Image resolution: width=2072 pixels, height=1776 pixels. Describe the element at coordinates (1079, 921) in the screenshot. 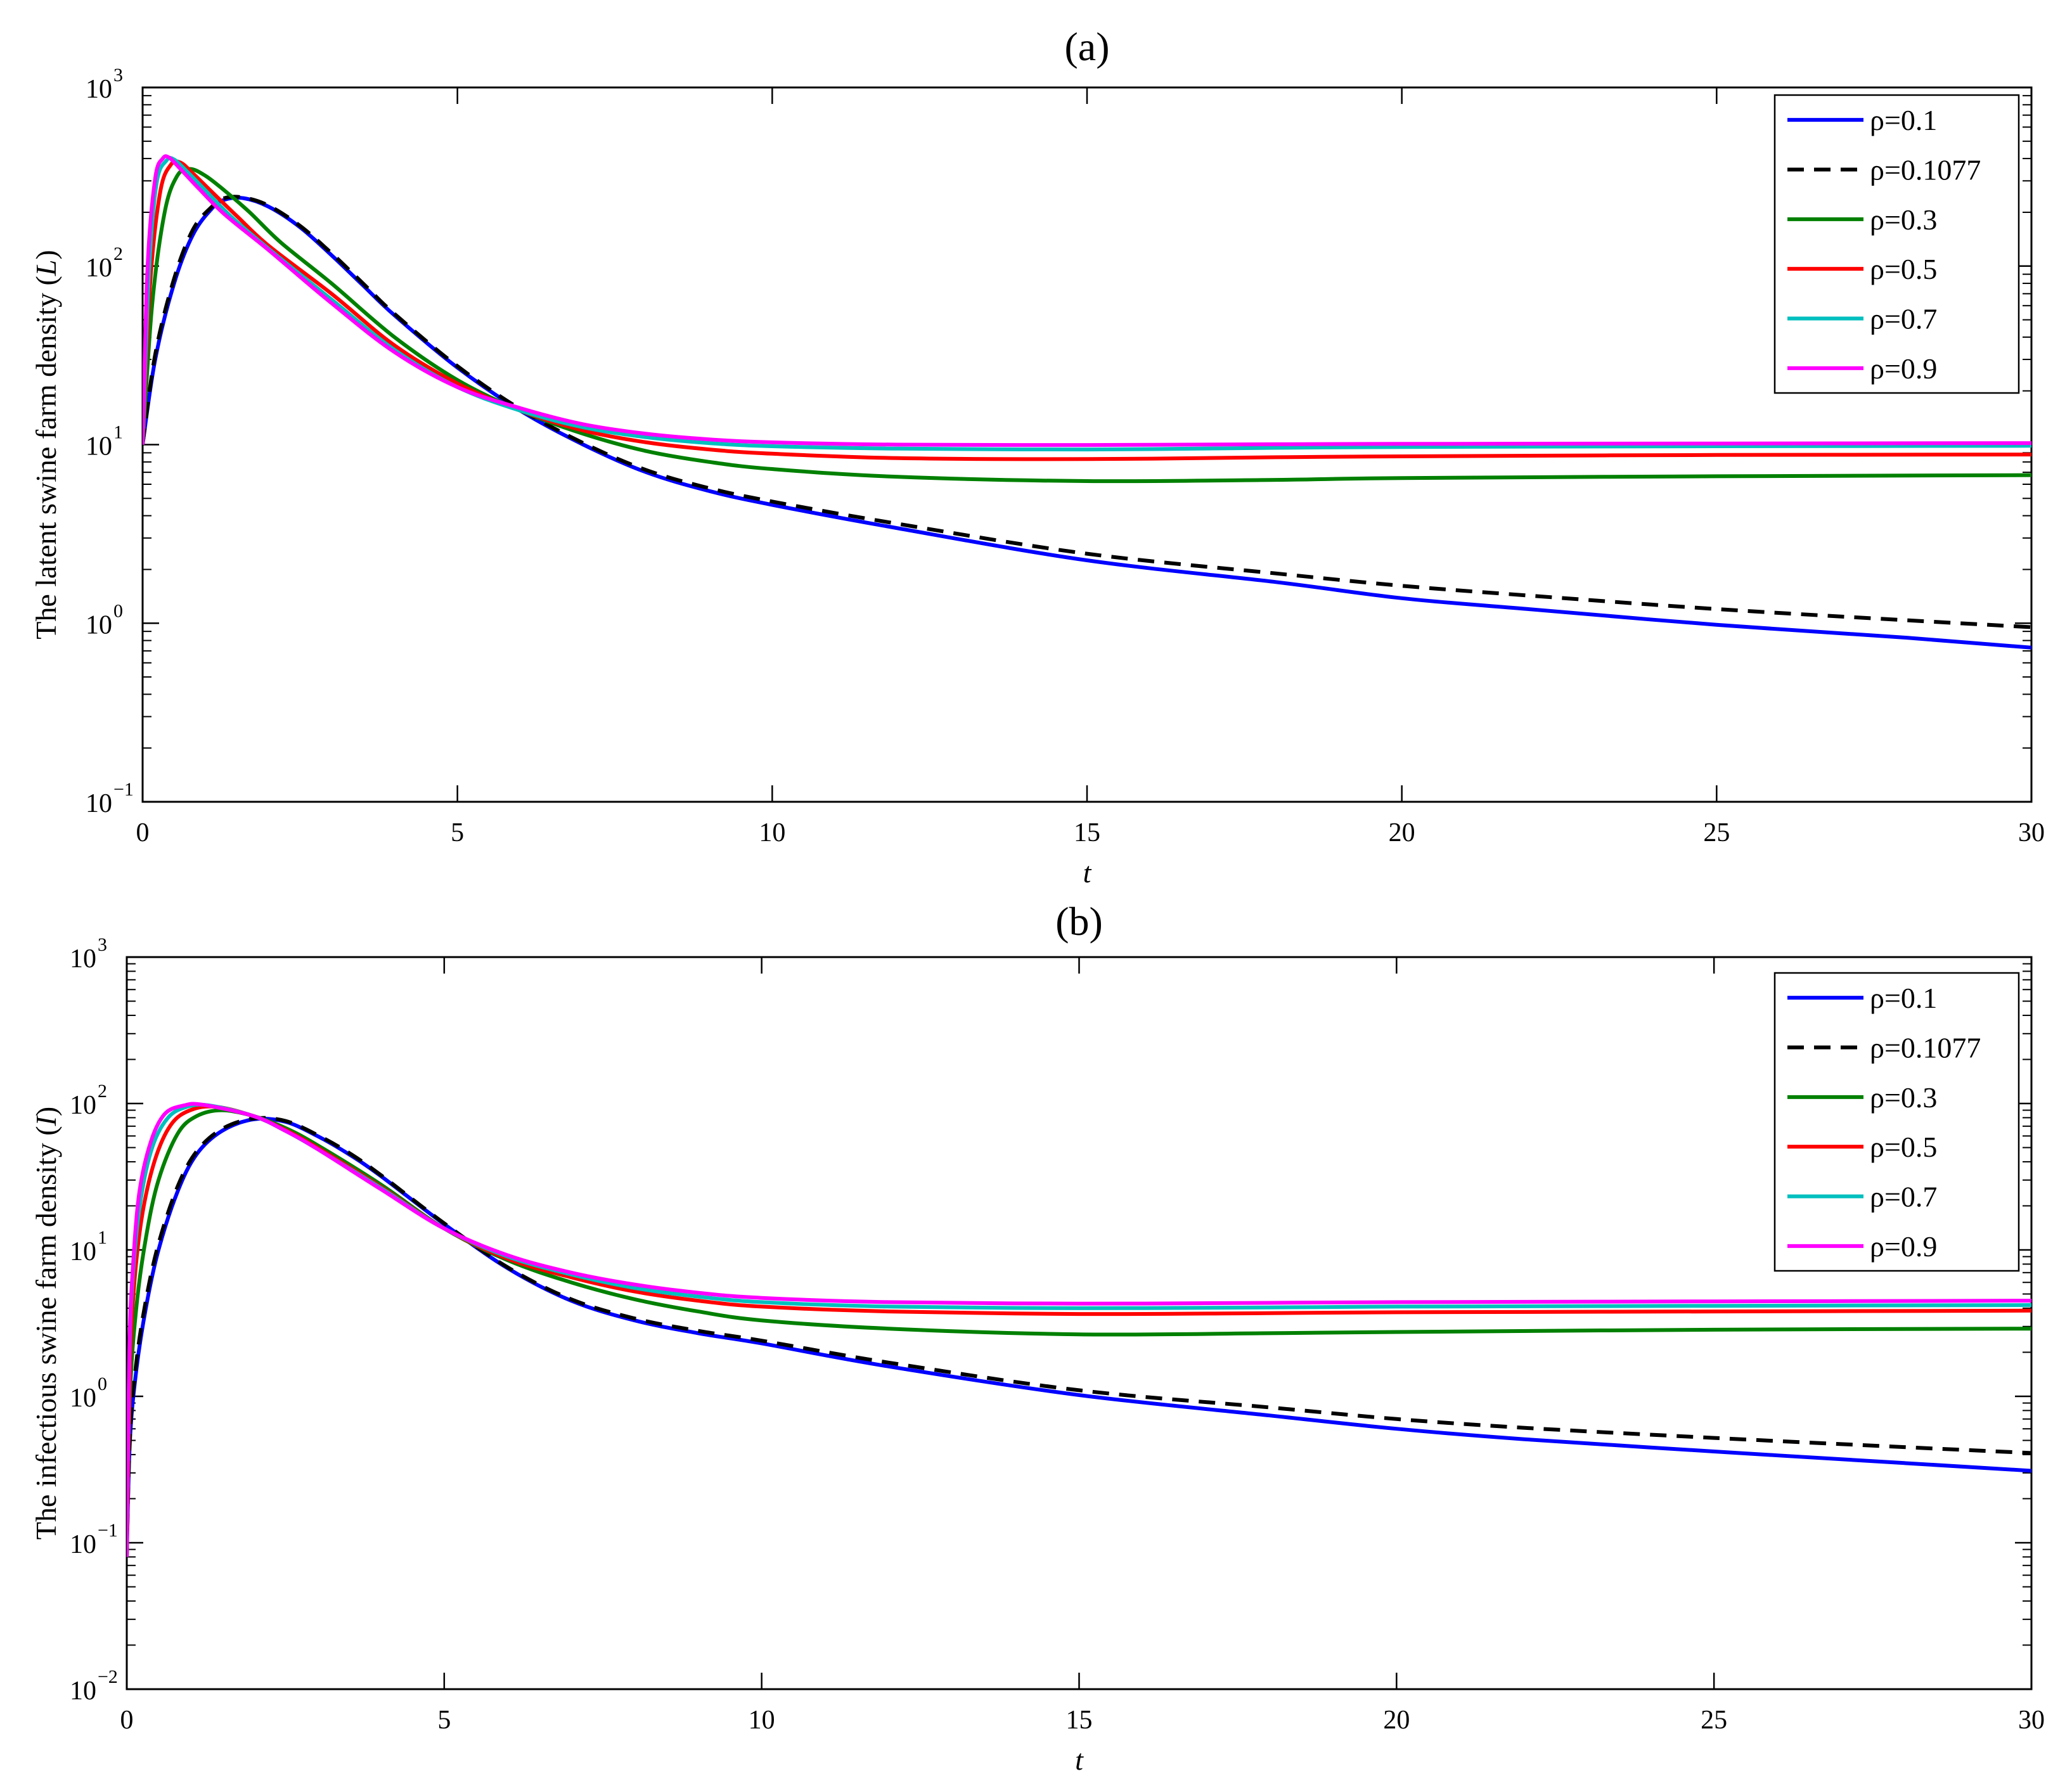

I see `chart-title: (b)` at that location.